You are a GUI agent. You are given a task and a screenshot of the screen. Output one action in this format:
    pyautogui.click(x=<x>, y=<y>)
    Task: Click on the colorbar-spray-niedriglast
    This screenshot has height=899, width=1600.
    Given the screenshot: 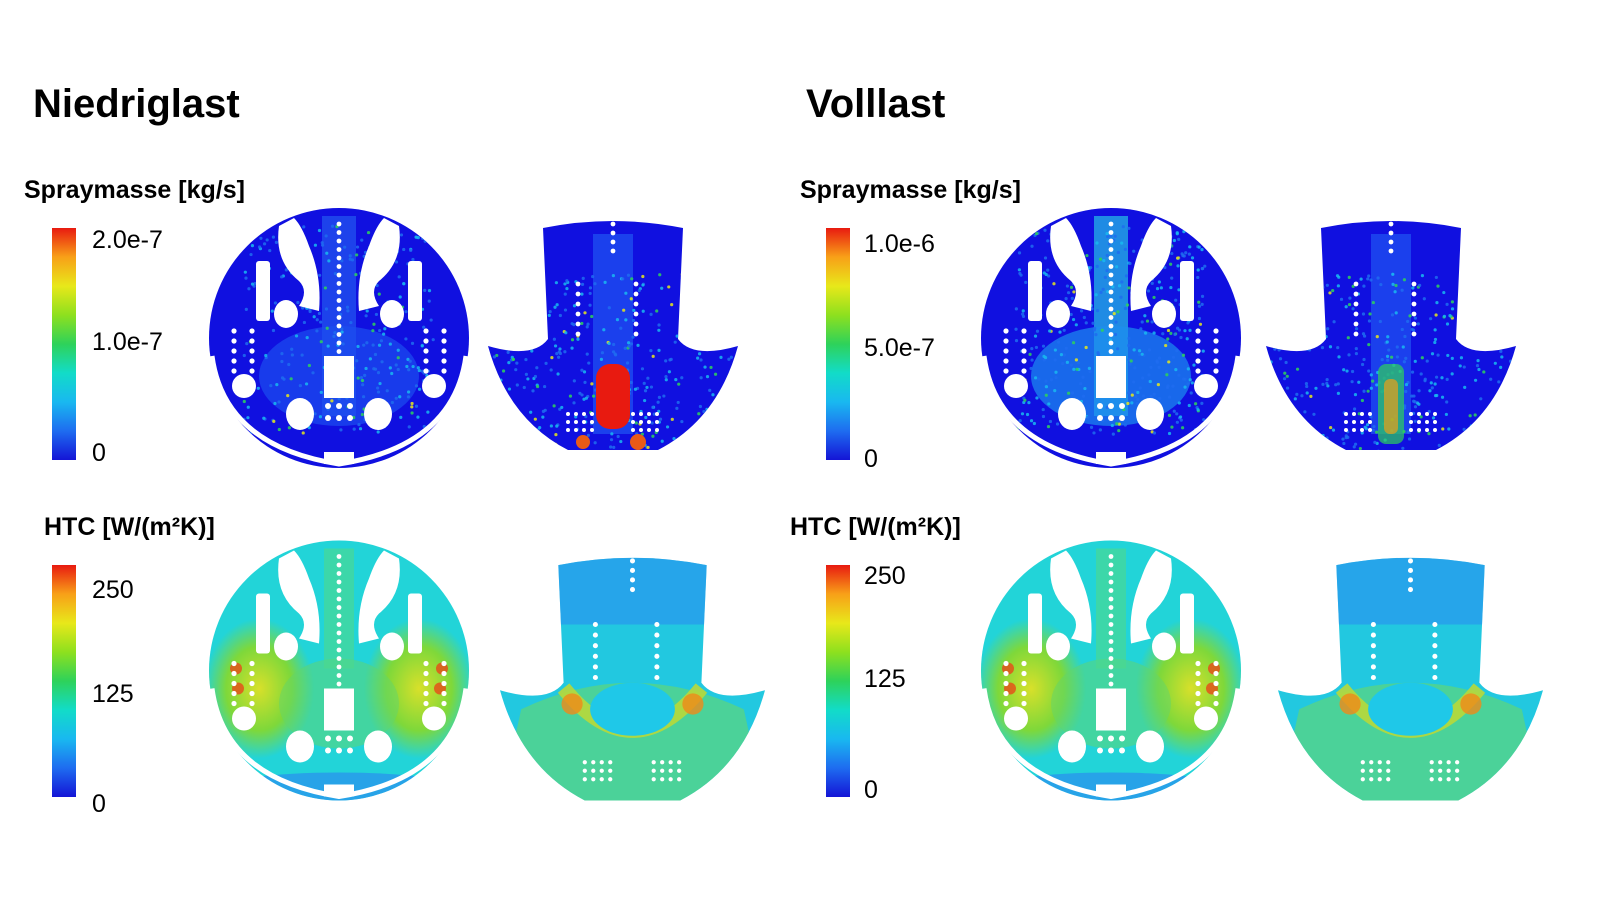 What is the action you would take?
    pyautogui.click(x=64, y=344)
    